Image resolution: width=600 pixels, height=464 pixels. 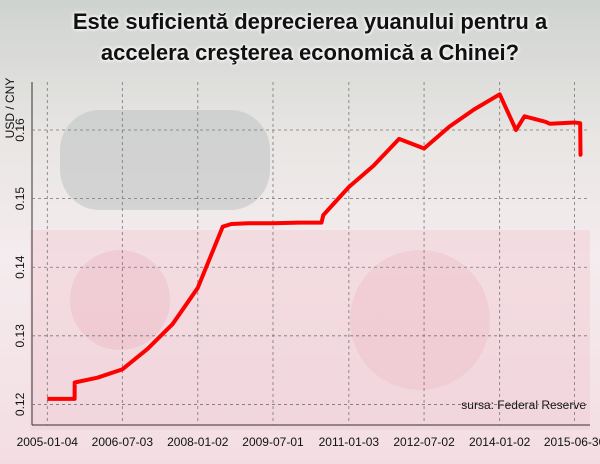 I want to click on x-tick-label: 2006-07-03, so click(x=123, y=442).